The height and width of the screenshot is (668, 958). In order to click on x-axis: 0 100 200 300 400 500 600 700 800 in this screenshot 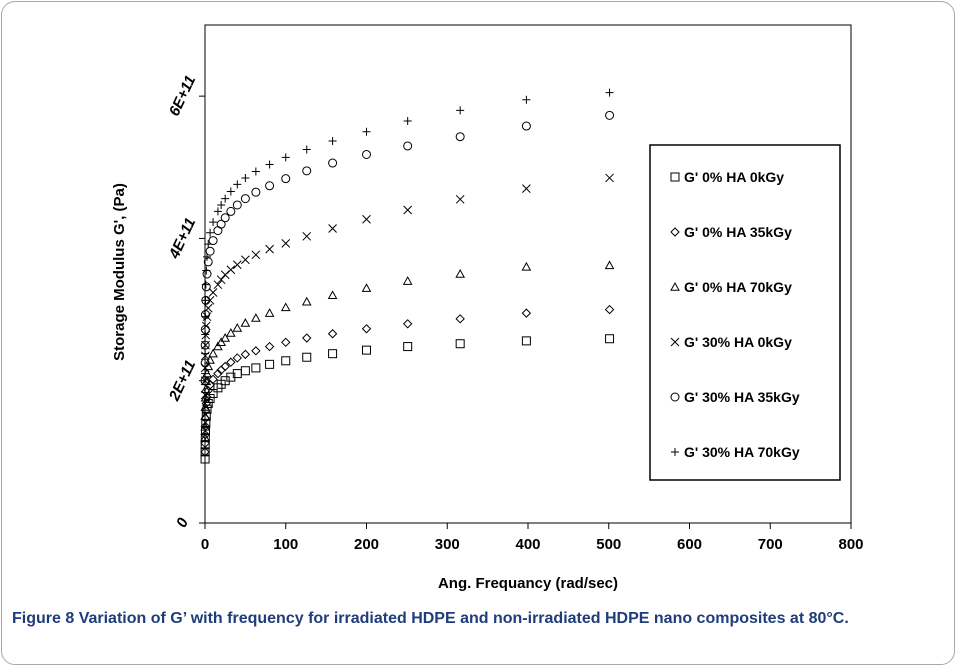, I will do `click(532, 538)`.